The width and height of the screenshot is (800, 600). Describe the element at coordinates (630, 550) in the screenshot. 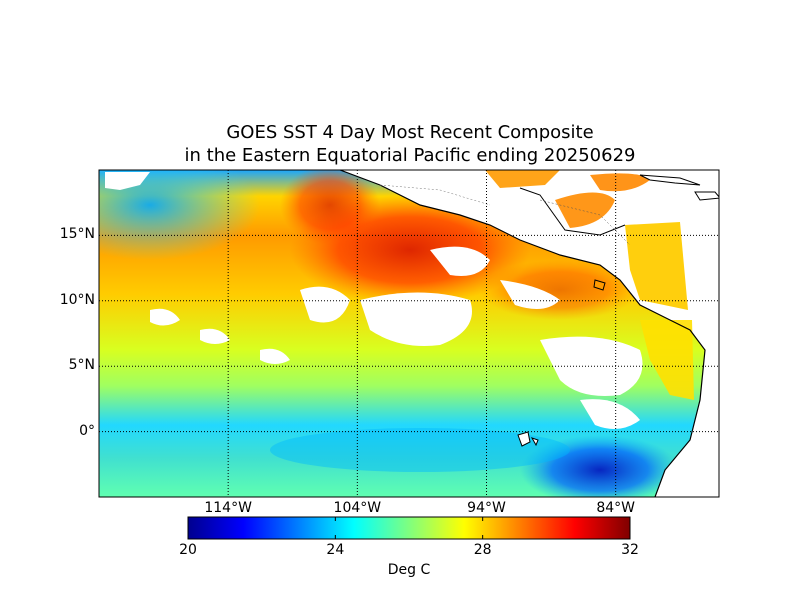

I see `colorbar-tick-label: 32` at that location.